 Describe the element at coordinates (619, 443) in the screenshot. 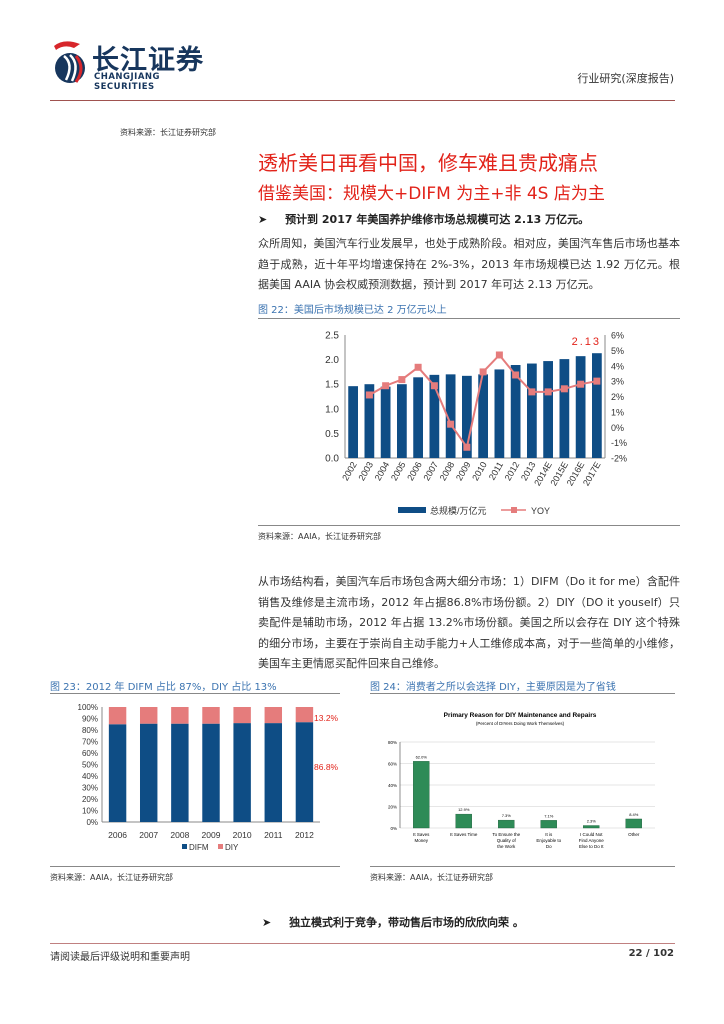

I see `y2-tick-label: -1%` at that location.